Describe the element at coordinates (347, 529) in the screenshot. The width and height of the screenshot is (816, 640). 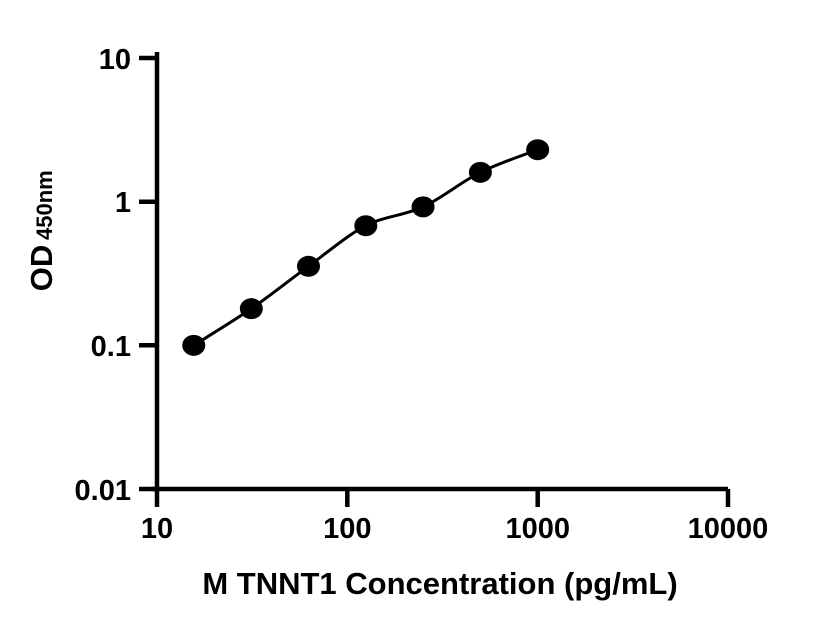
I see `x-tick-label-100: 100` at that location.